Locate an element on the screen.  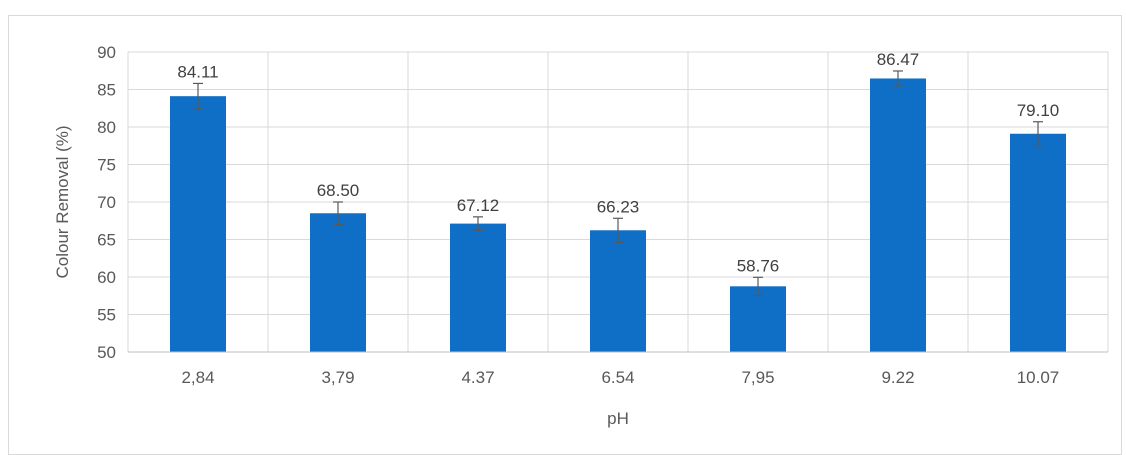
x-axis-title: pH is located at coordinates (618, 418).